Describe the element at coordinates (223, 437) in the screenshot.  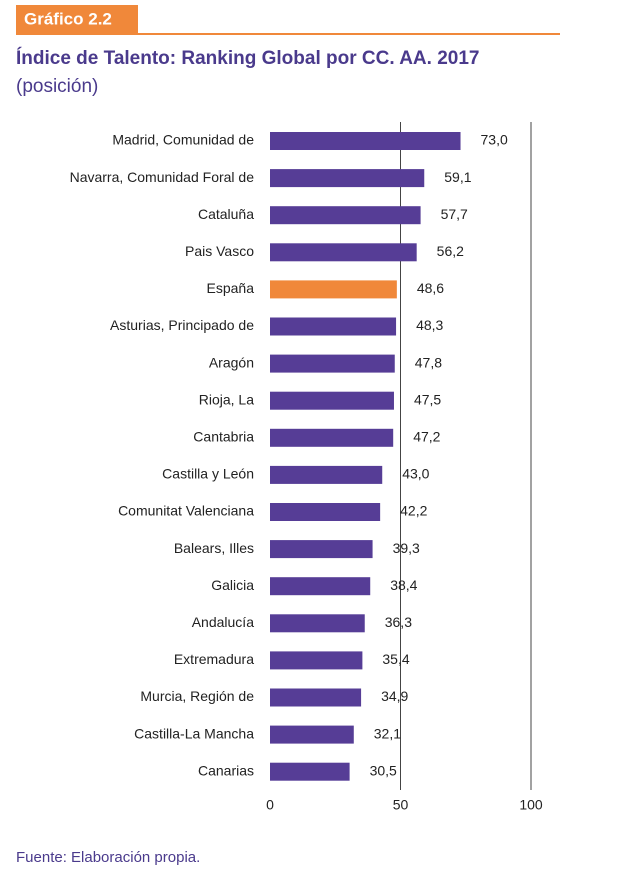
I see `category-label: Cantabria` at that location.